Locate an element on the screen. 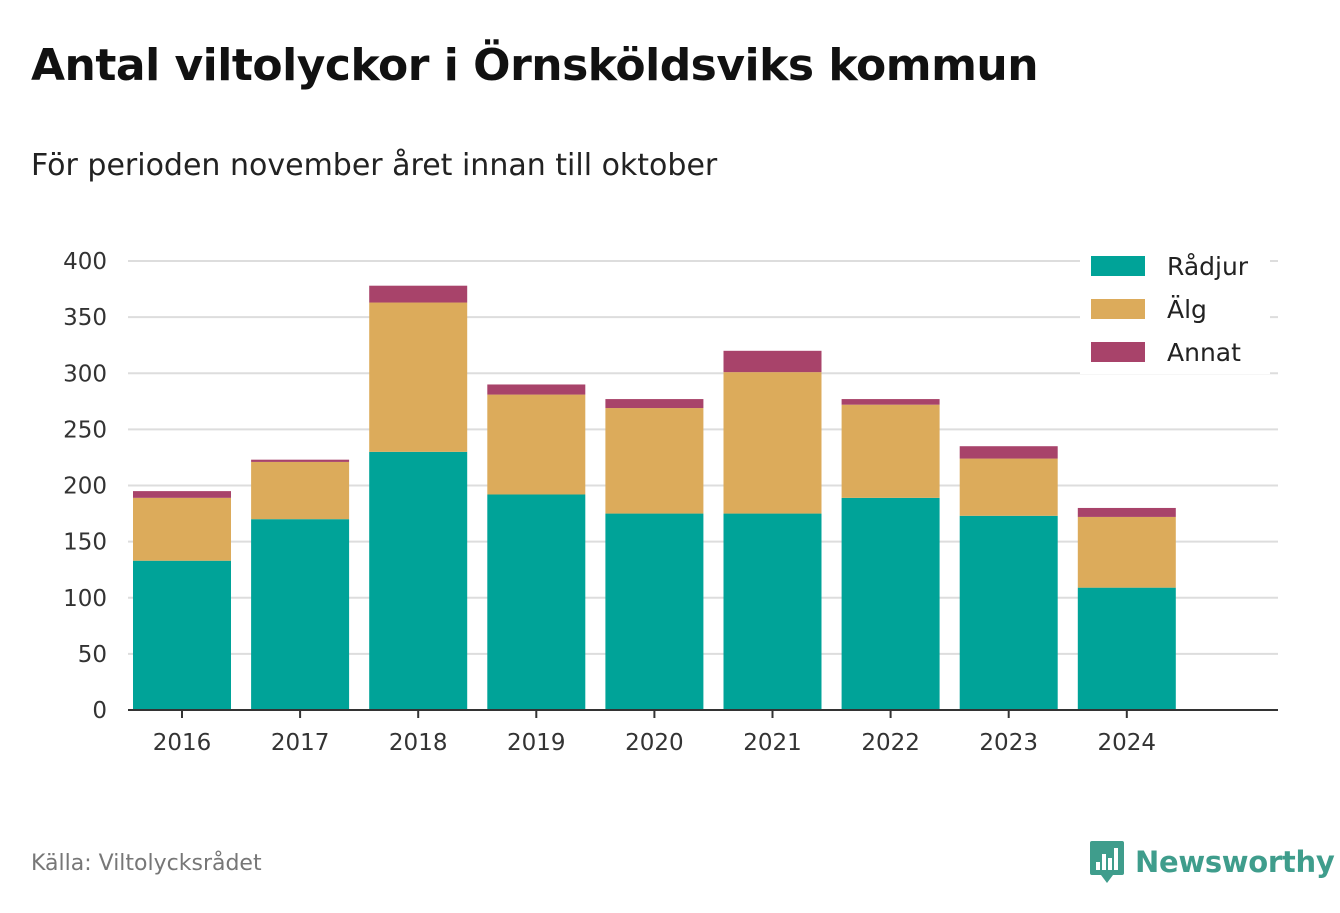  bar-2017-älg is located at coordinates (300, 490).